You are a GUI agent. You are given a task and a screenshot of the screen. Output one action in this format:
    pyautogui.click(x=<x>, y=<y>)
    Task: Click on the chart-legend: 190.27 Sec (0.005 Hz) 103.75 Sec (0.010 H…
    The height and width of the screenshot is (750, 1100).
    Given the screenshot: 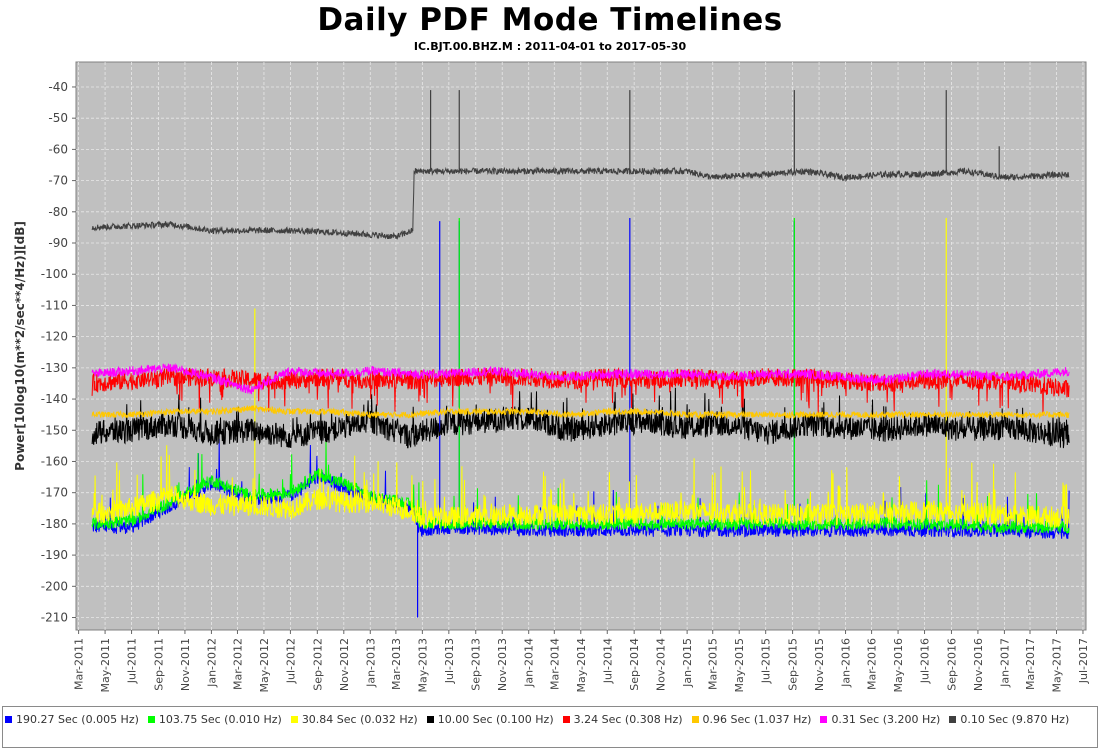 What is the action you would take?
    pyautogui.click(x=550, y=727)
    